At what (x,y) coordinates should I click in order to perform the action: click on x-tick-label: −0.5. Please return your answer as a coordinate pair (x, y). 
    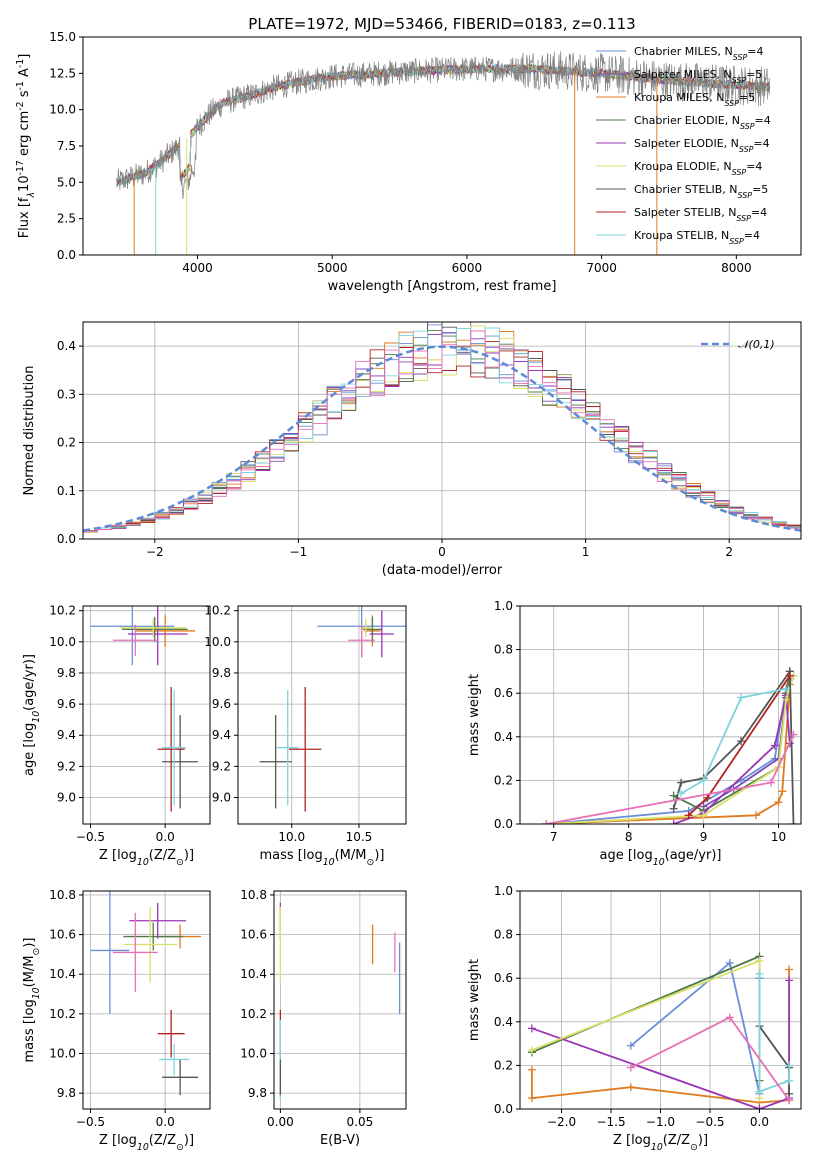
    Looking at the image, I should click on (90, 1122).